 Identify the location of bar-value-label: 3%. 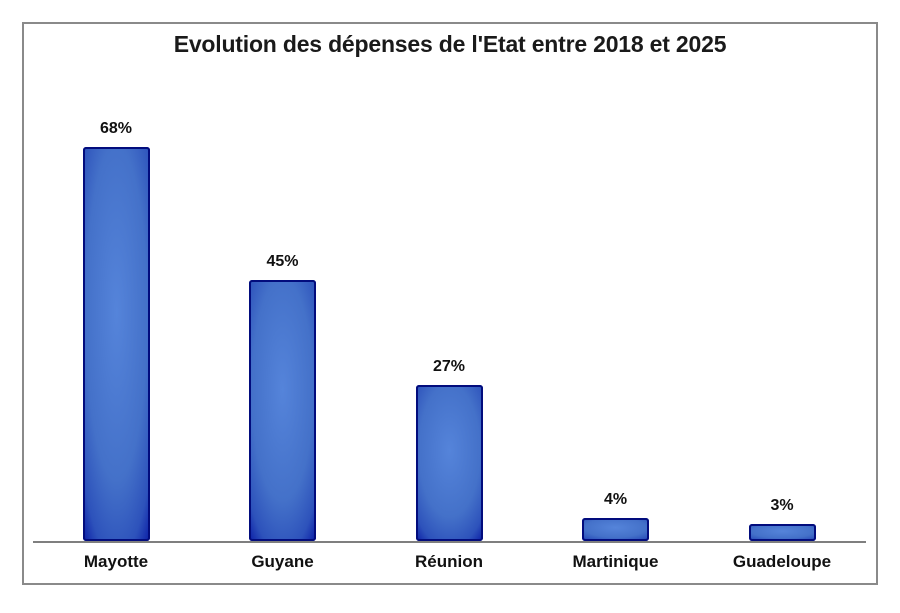
(782, 505).